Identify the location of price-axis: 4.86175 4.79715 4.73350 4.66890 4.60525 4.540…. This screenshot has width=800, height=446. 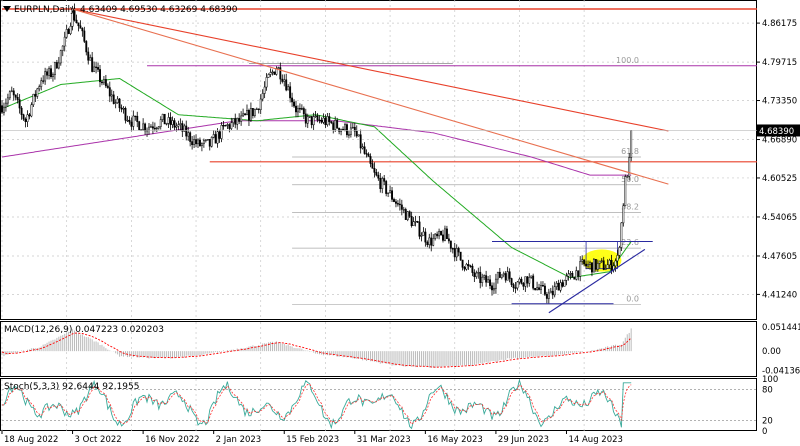
(778, 228).